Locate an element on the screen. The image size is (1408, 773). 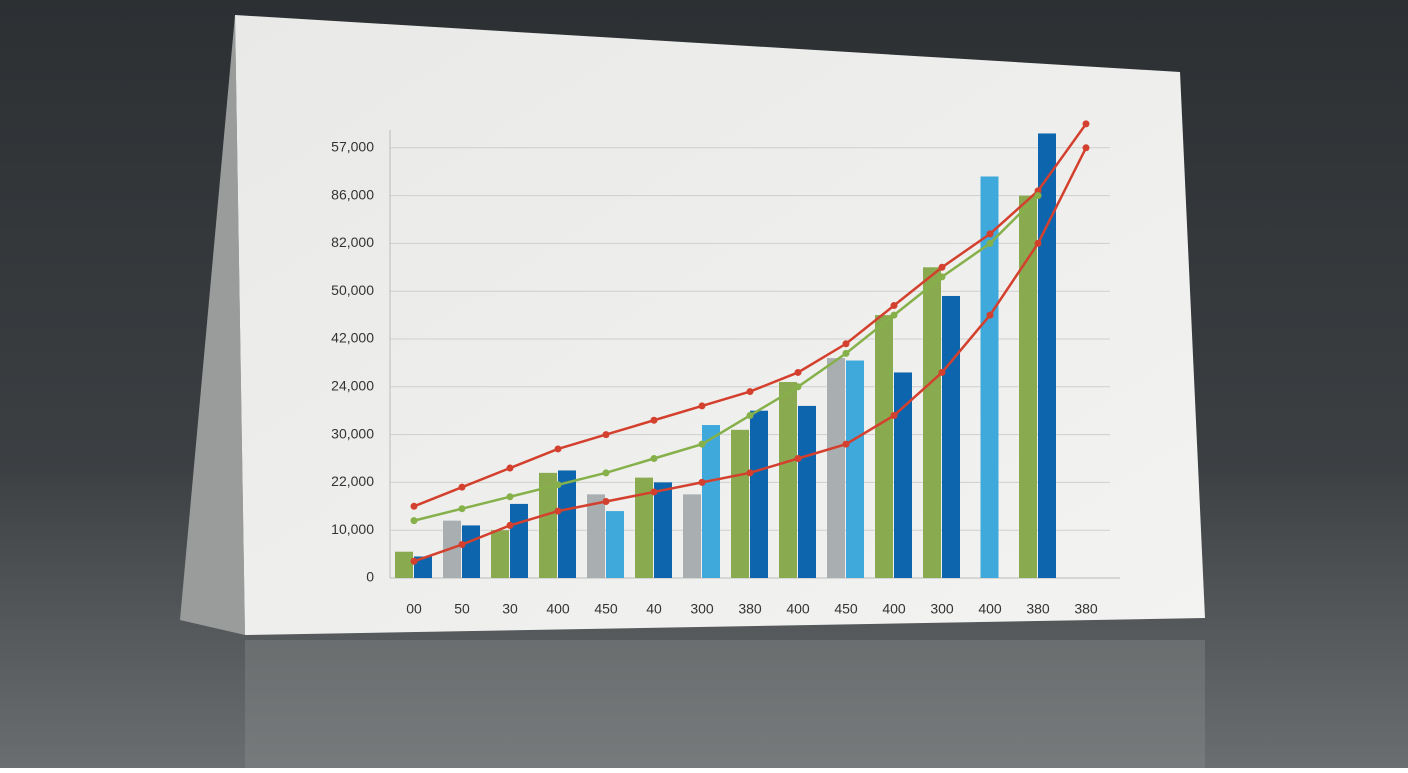
y-tick-label: 86,000 is located at coordinates (352, 194).